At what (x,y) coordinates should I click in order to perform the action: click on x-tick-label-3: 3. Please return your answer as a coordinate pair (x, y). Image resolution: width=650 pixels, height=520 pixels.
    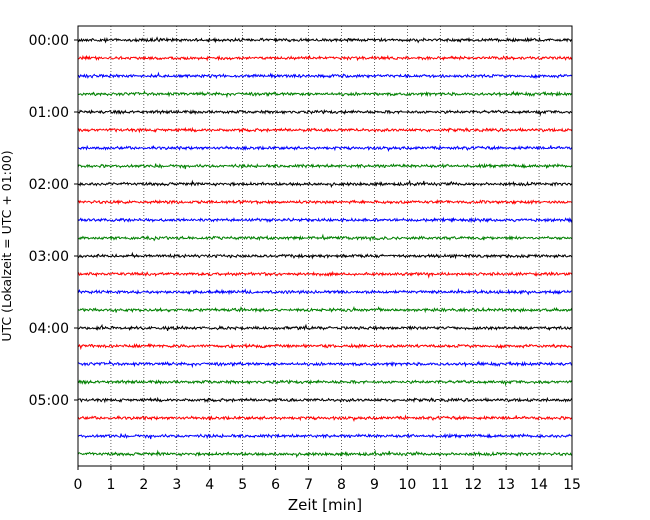
    Looking at the image, I should click on (176, 485).